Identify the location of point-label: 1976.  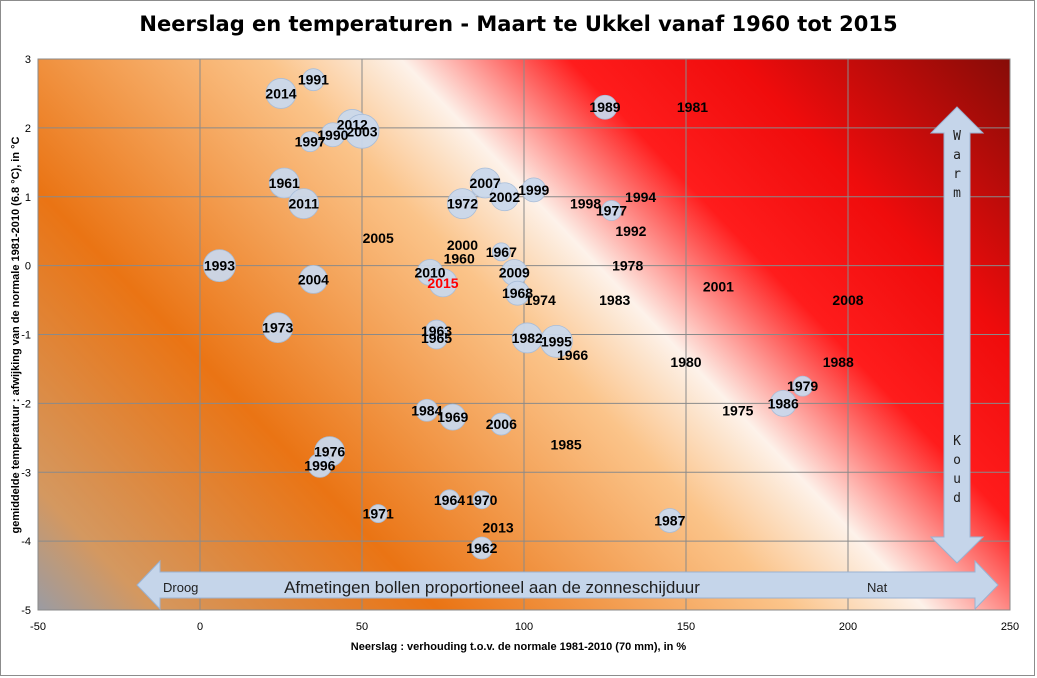
(329, 452).